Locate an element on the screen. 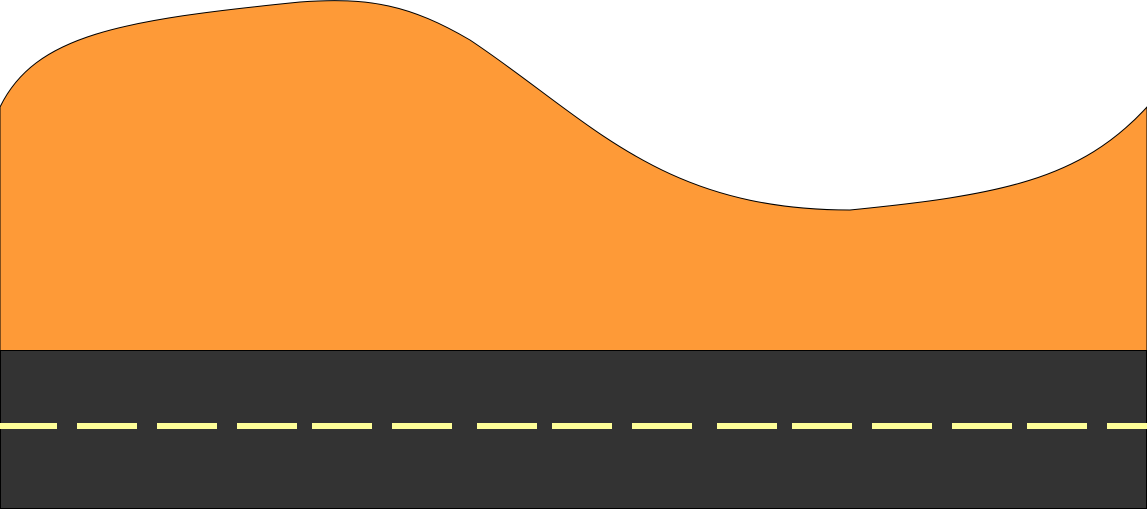  center-lane-markings is located at coordinates (573, 426).